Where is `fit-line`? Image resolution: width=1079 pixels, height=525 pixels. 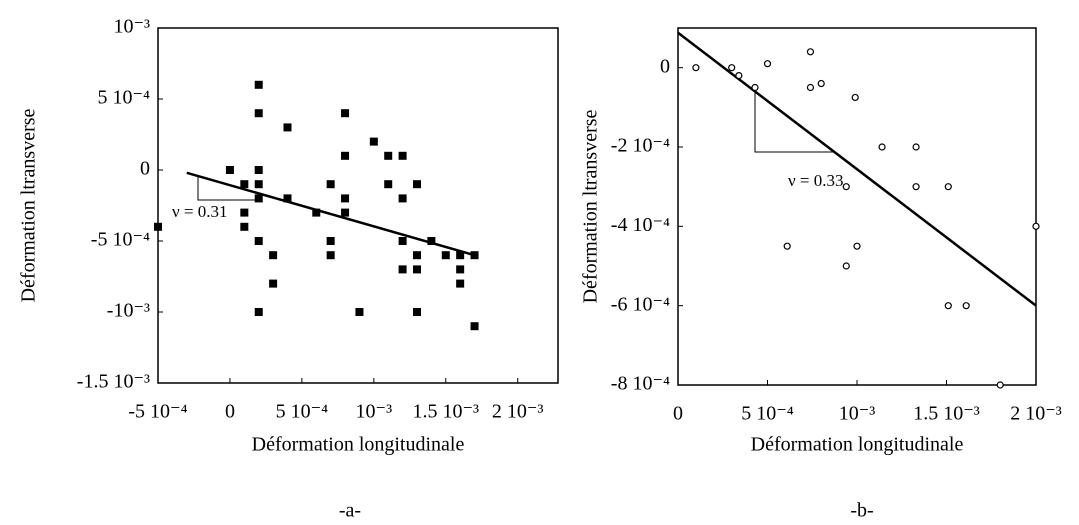 fit-line is located at coordinates (330, 214).